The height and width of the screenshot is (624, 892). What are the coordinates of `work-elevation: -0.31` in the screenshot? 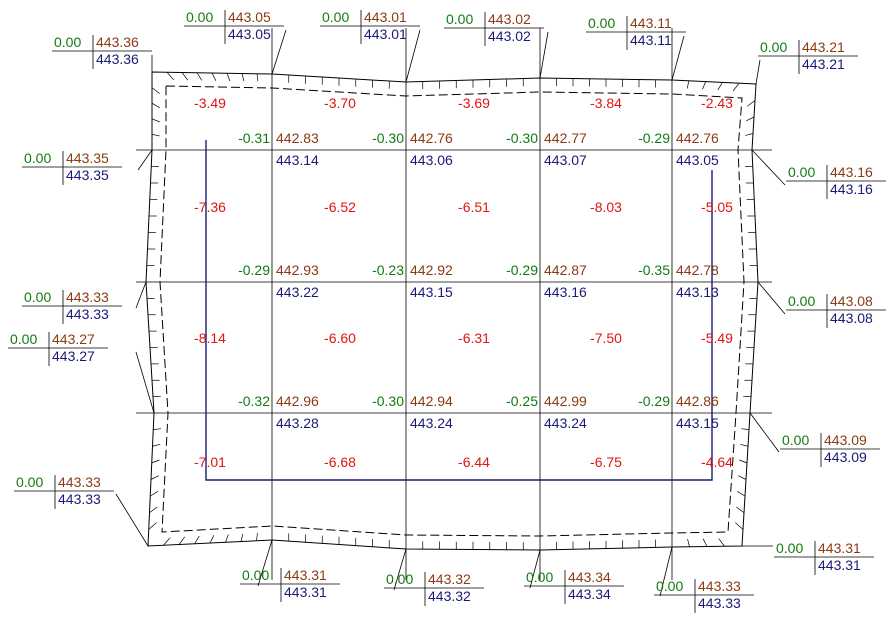 It's located at (254, 138).